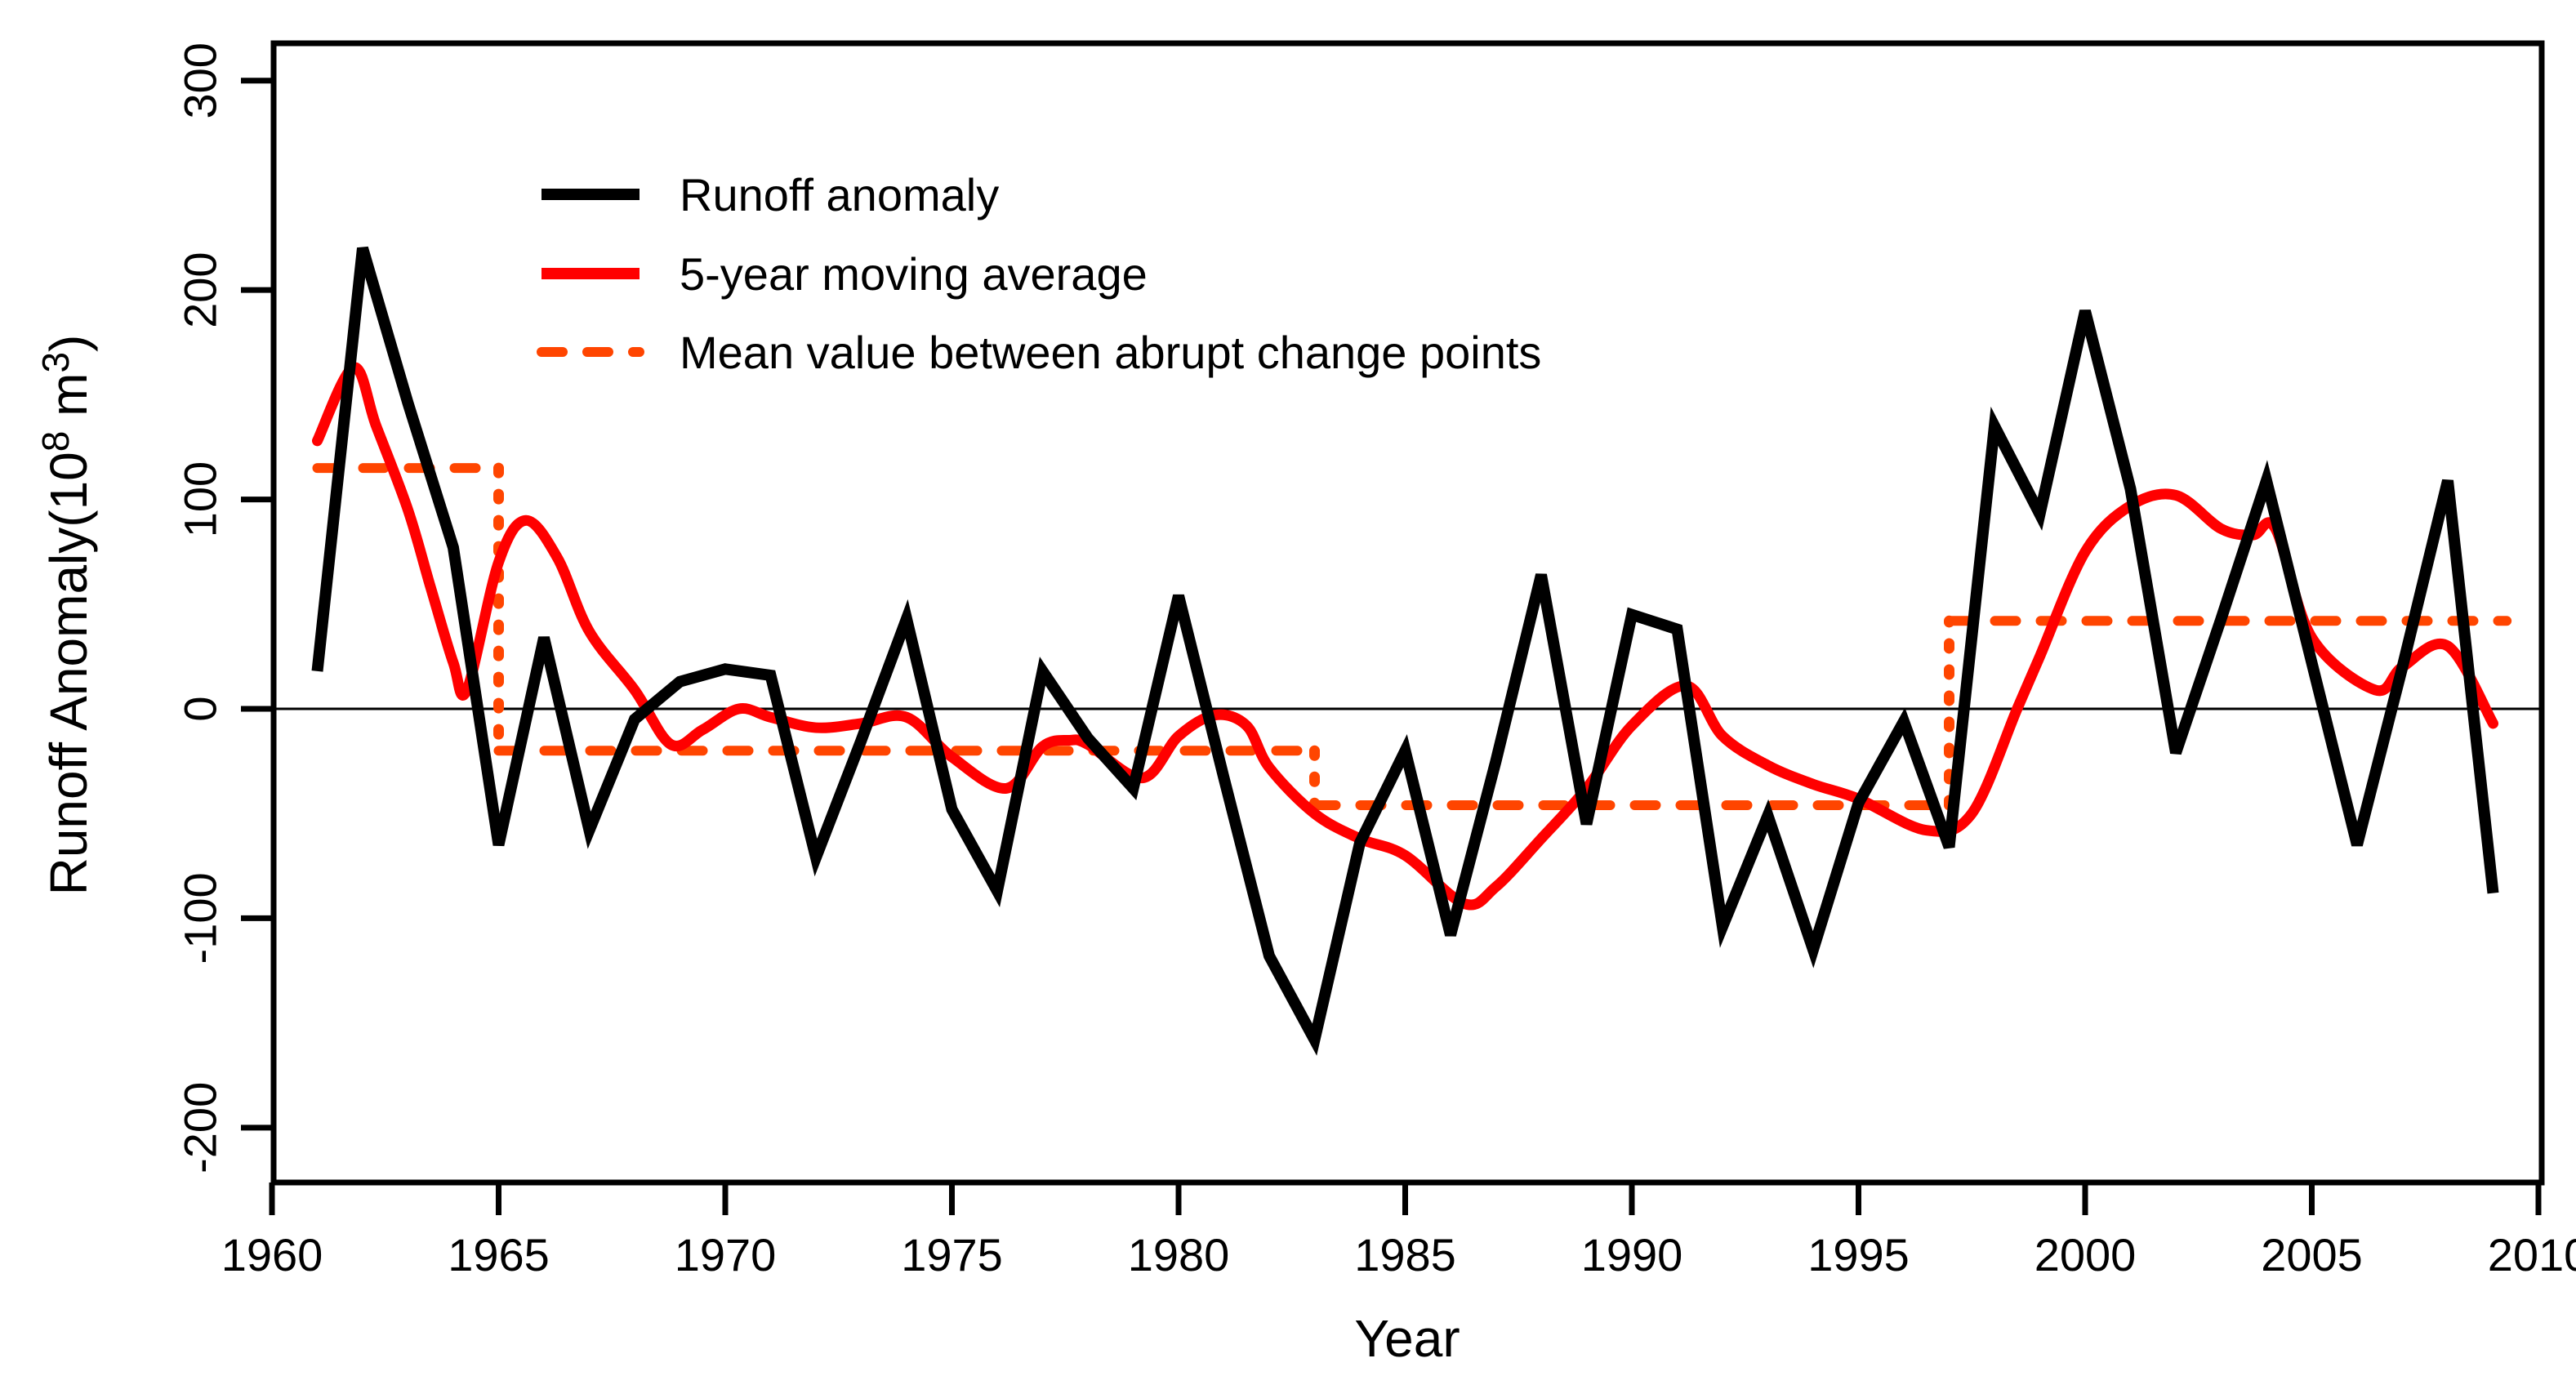 The image size is (2576, 1394). I want to click on y-axis: 300 200 100 0 -100 -200, so click(224, 608).